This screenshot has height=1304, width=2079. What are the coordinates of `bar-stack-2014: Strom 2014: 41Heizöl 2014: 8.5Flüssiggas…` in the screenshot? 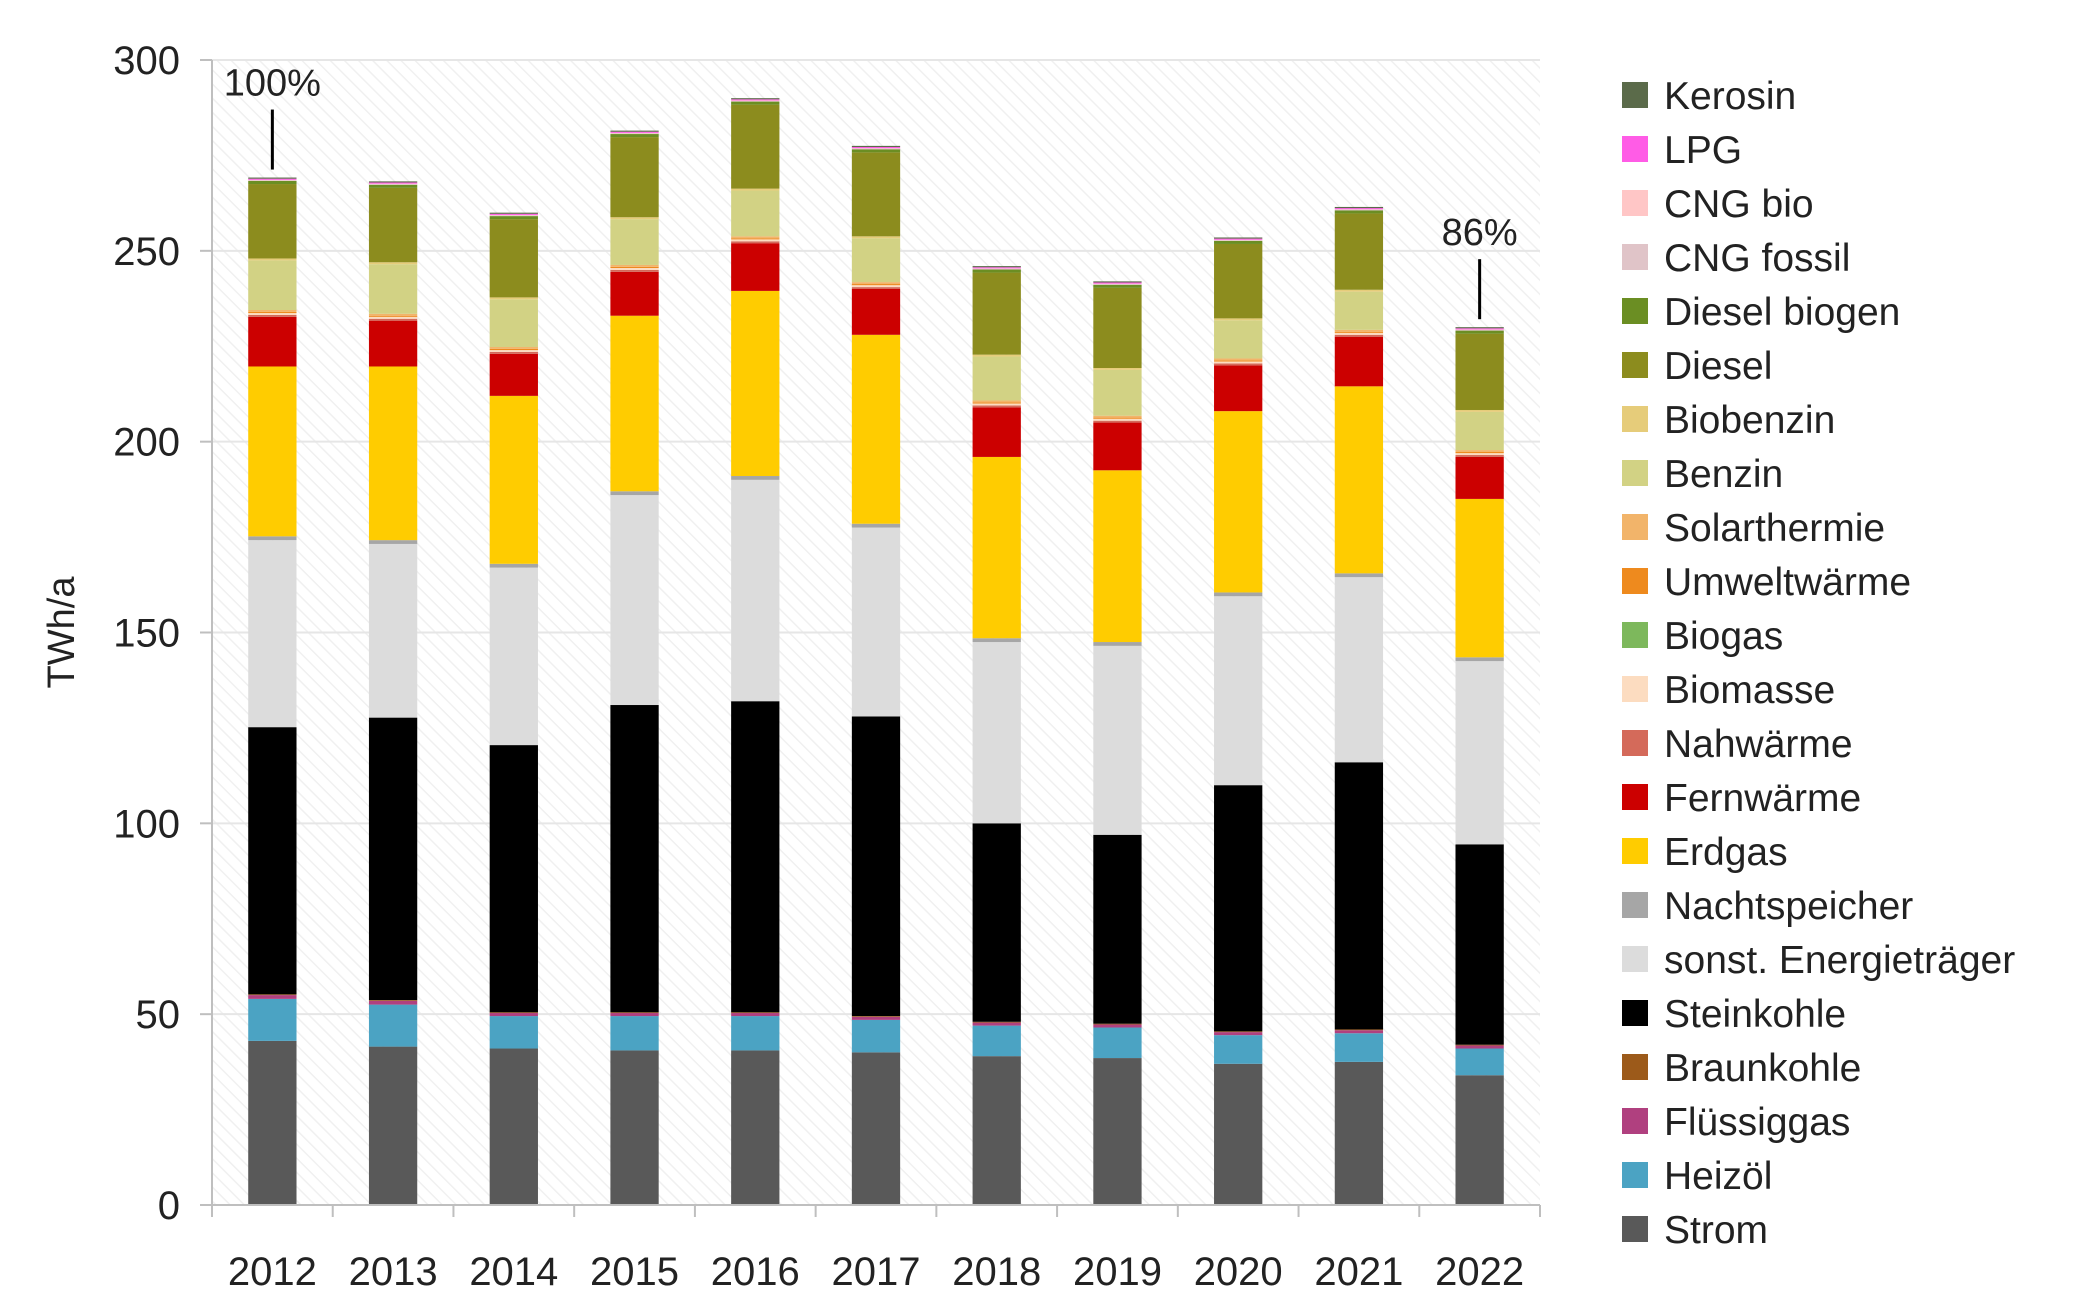 It's located at (514, 709).